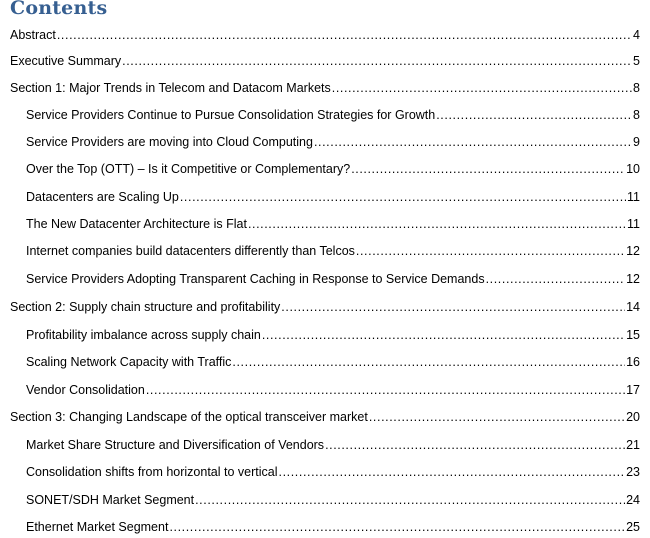  Describe the element at coordinates (633, 362) in the screenshot. I see `toc-entry-page: 16` at that location.